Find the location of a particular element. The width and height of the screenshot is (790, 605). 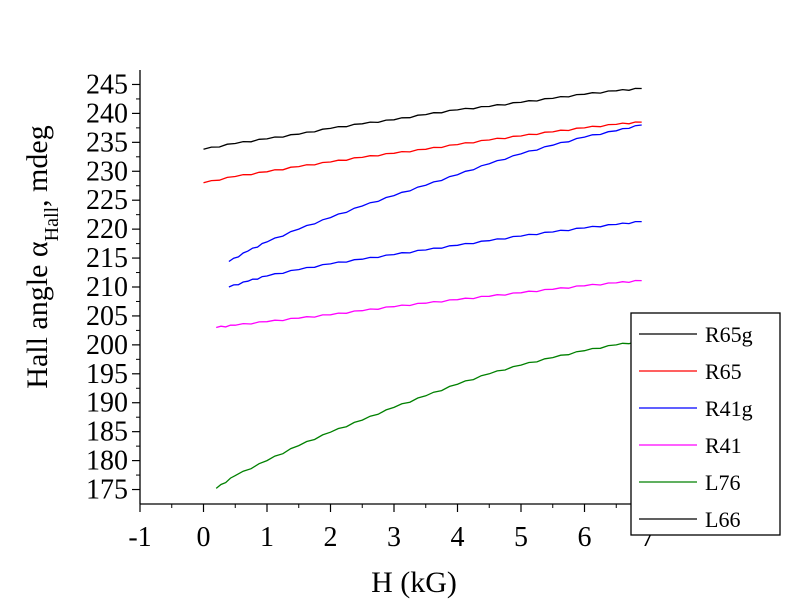

y-tick-label: 190 is located at coordinates (107, 403).